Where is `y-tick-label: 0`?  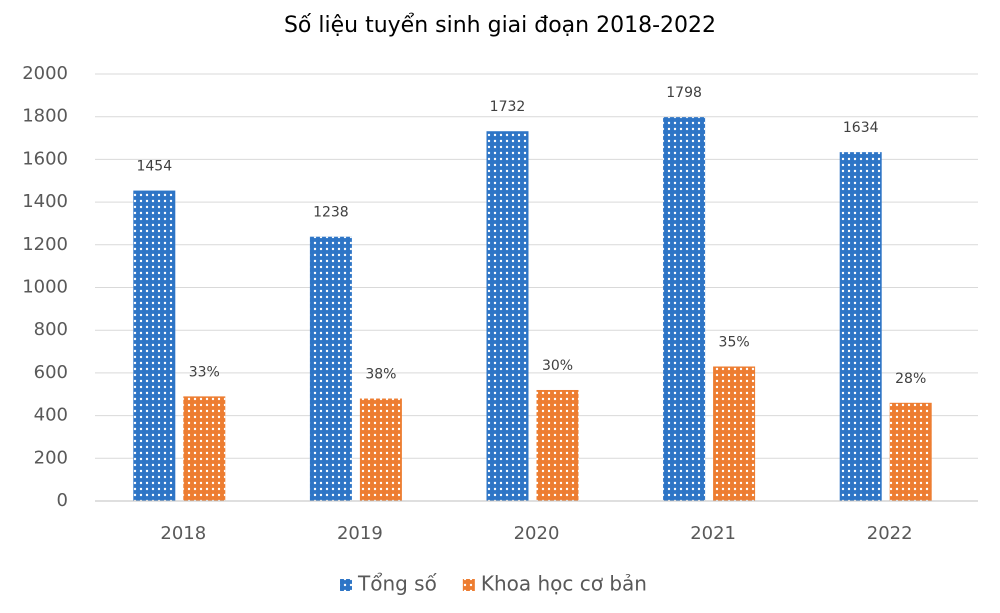
y-tick-label: 0 is located at coordinates (62, 500).